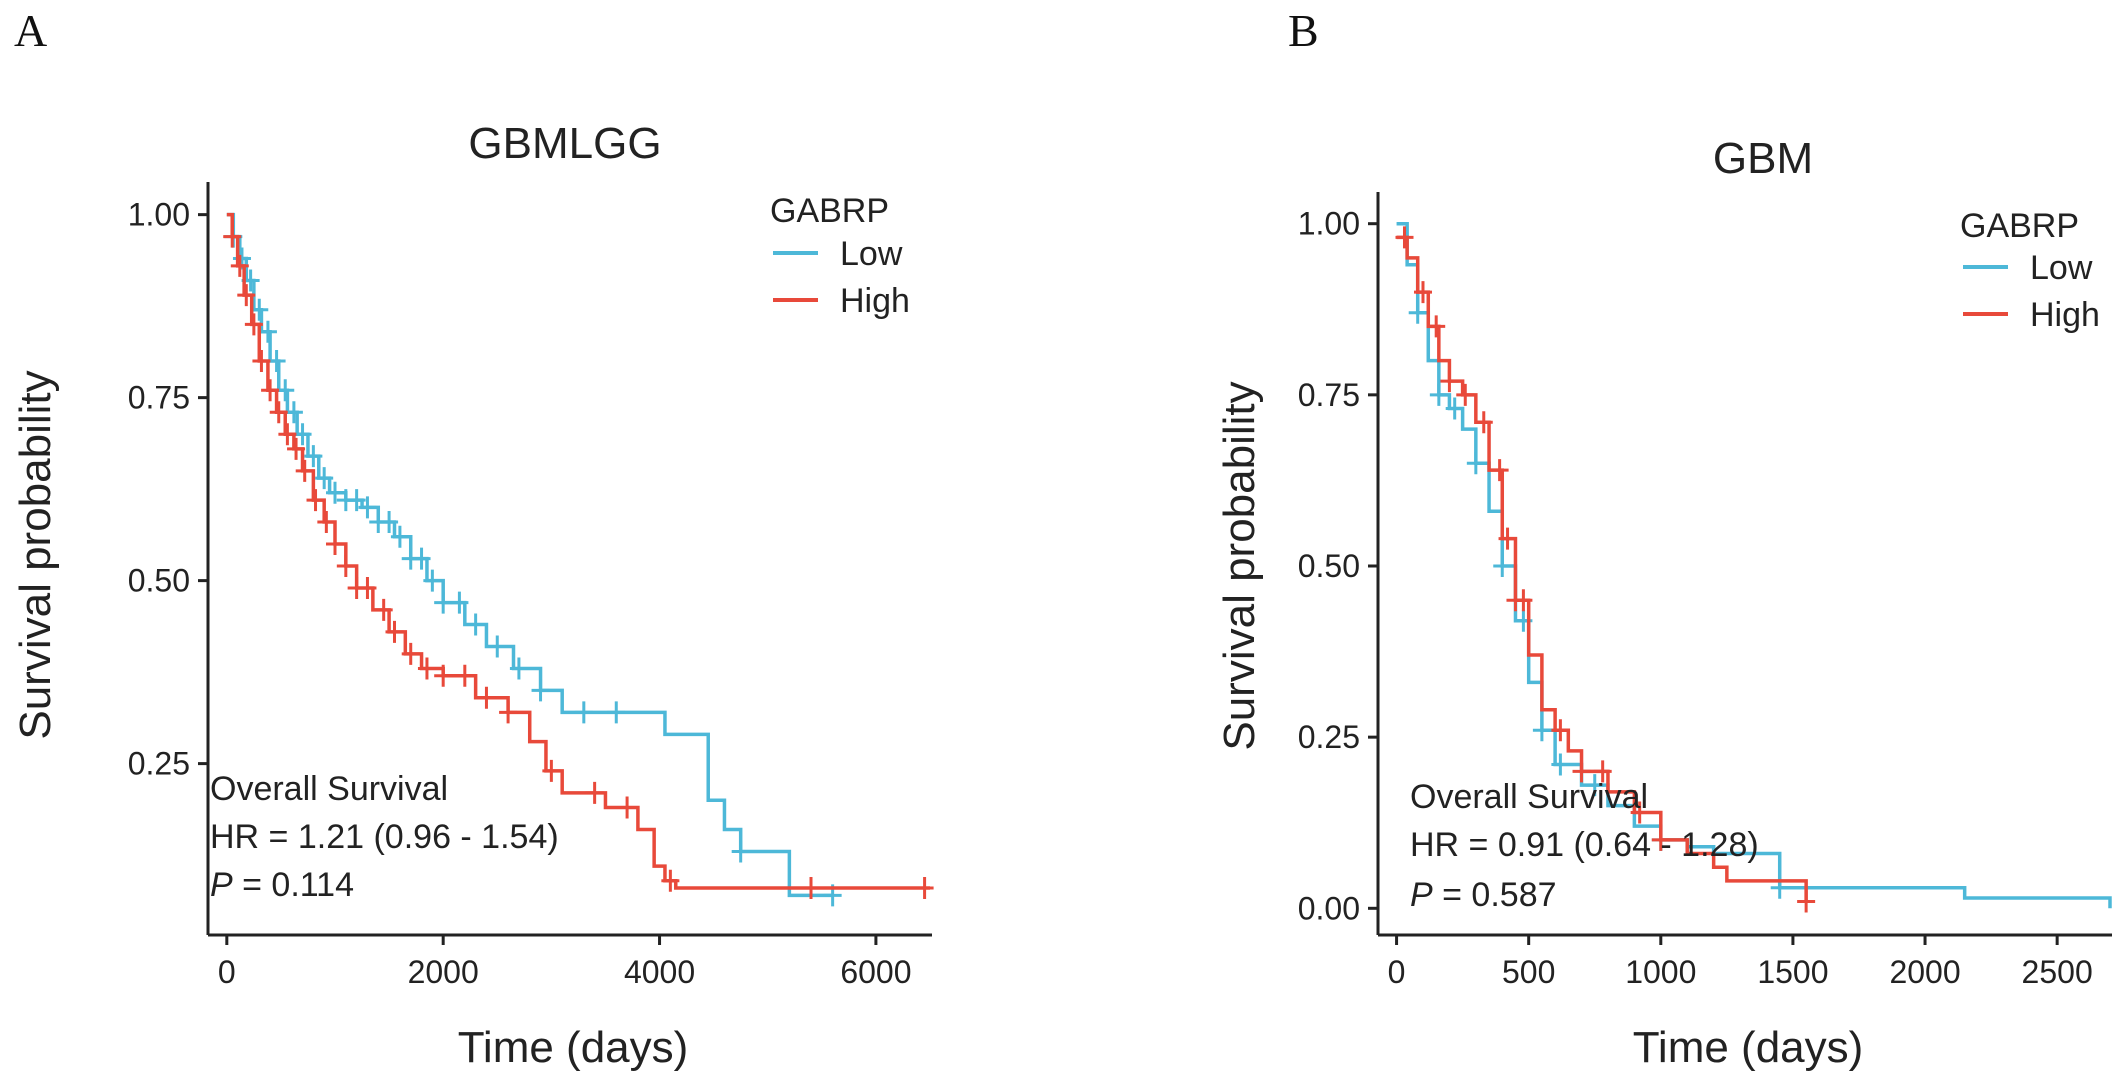  I want to click on annotation-p-value: P = 0.587, so click(1483, 895).